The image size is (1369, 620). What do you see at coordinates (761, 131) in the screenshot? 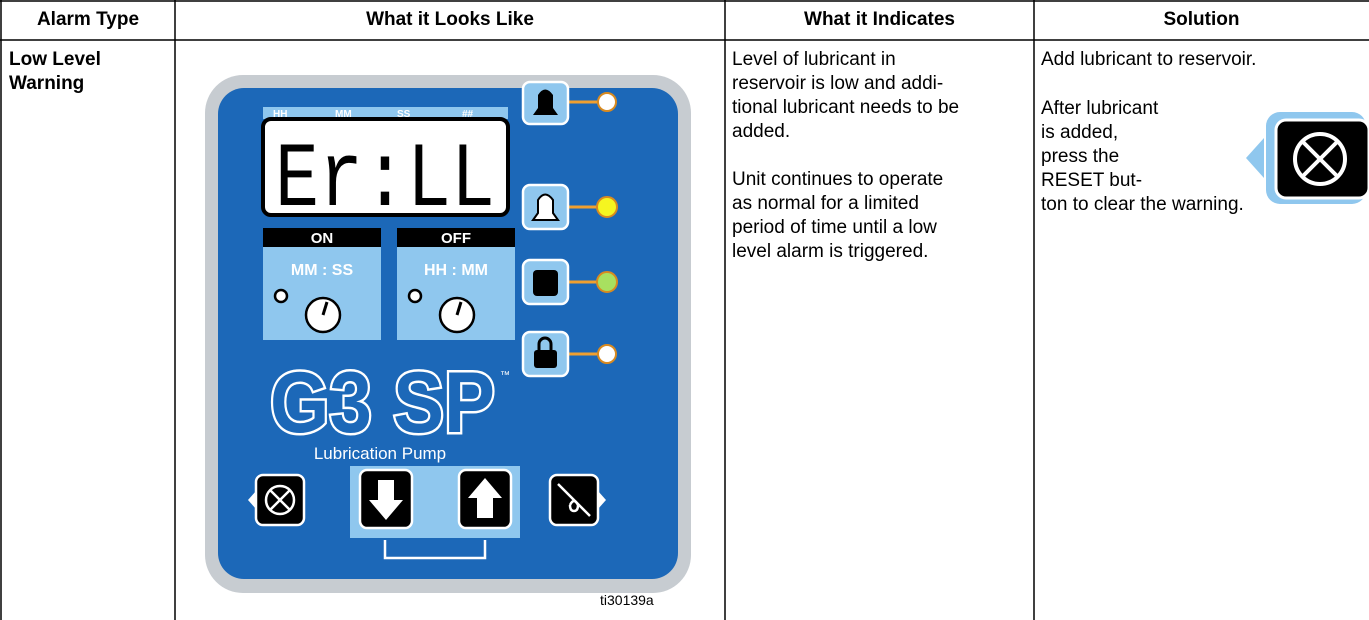
I see `text-line: added.` at bounding box center [761, 131].